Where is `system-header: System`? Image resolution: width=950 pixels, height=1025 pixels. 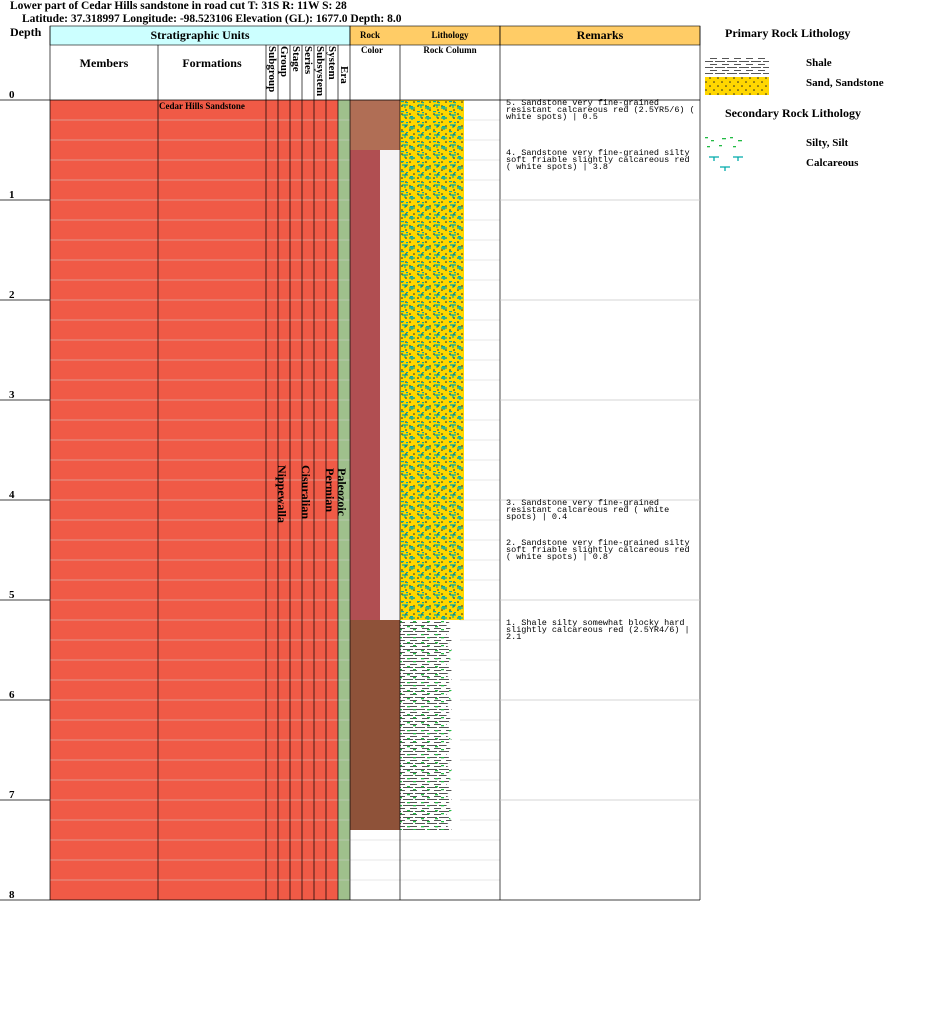
system-header: System is located at coordinates (332, 63).